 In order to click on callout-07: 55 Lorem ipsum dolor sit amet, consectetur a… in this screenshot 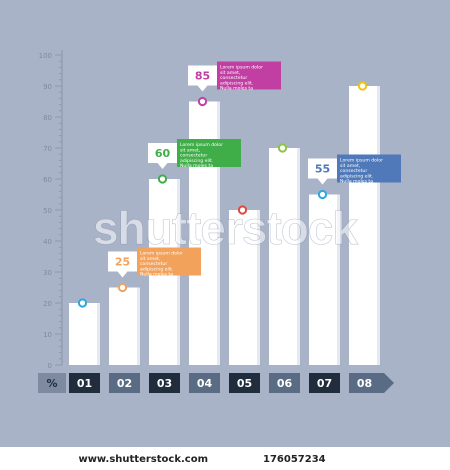, I will do `click(354, 169)`.